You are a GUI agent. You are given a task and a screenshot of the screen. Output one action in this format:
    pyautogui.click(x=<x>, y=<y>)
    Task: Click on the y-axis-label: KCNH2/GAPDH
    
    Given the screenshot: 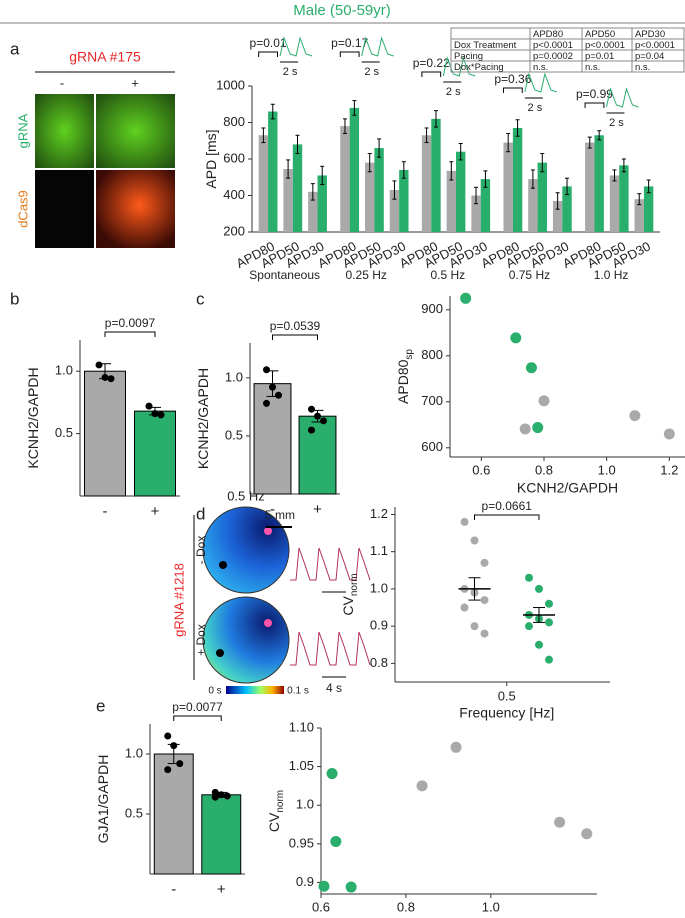 What is the action you would take?
    pyautogui.click(x=33, y=417)
    